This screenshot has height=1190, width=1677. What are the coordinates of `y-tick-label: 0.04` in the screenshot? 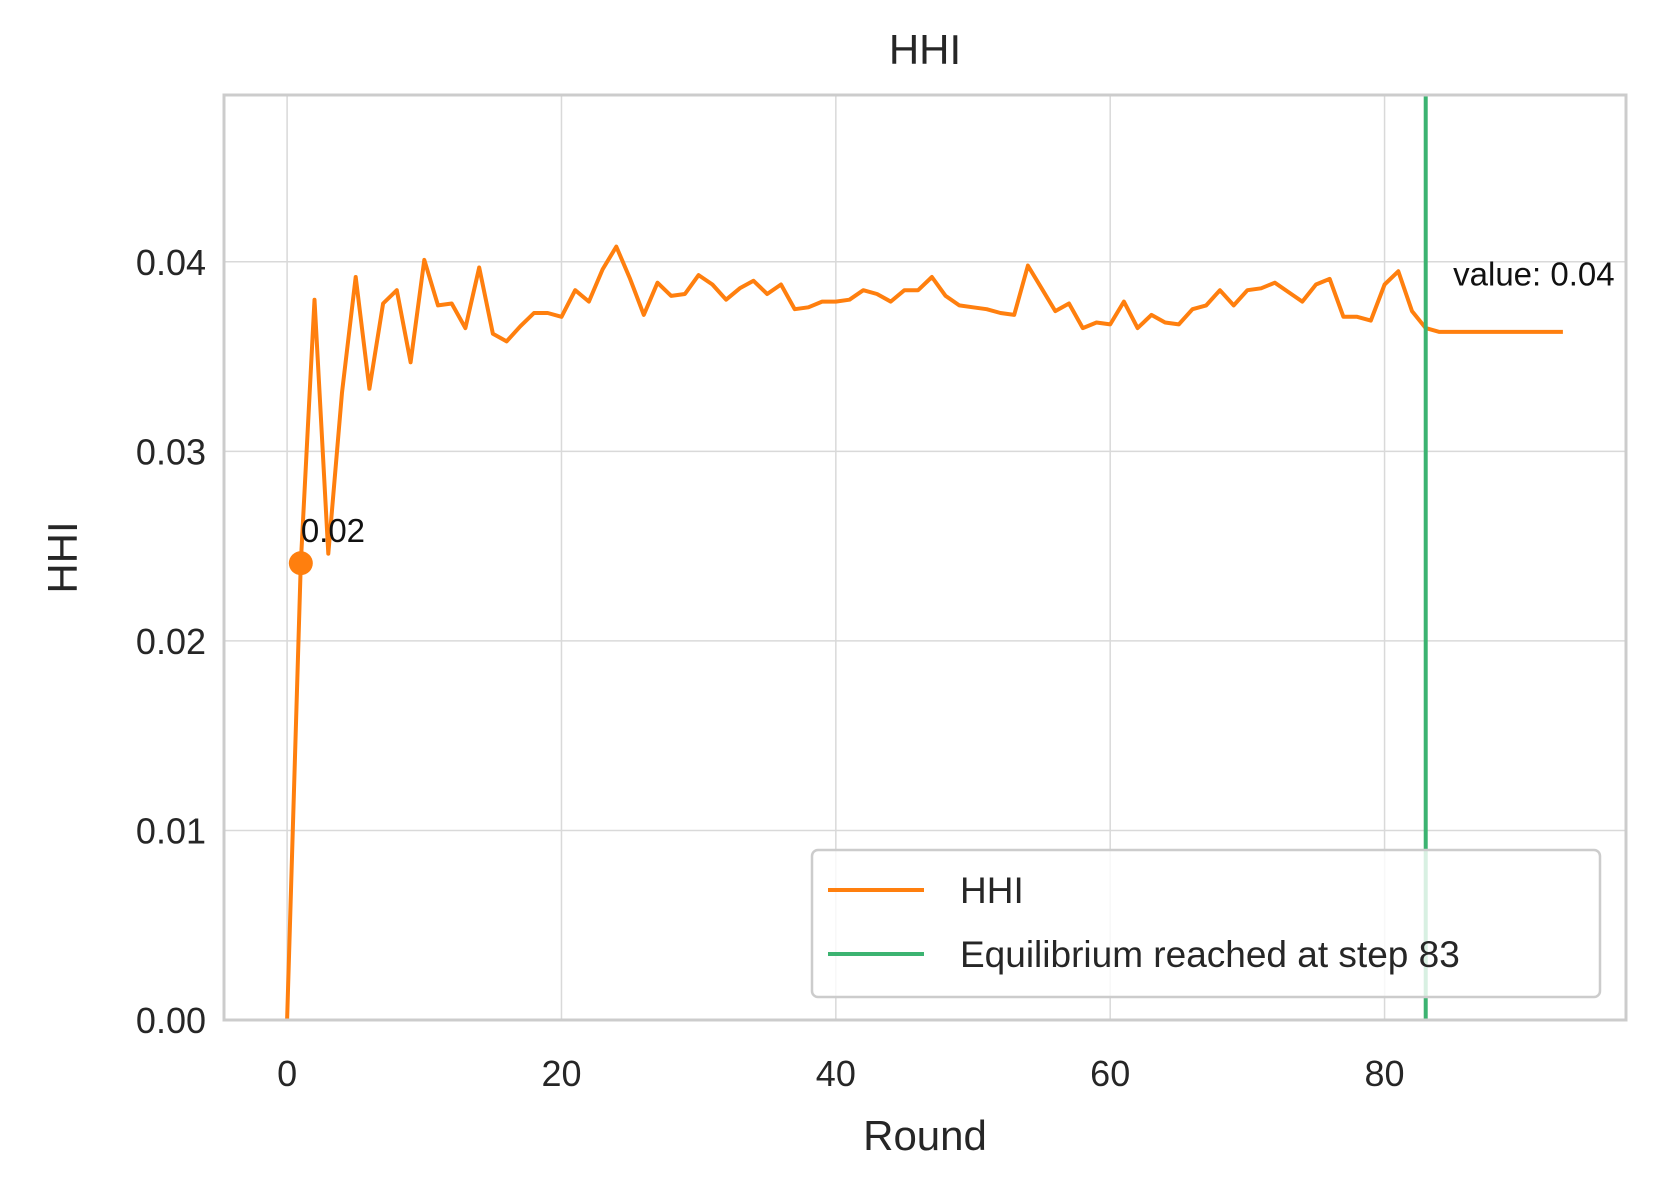 It's located at (171, 262).